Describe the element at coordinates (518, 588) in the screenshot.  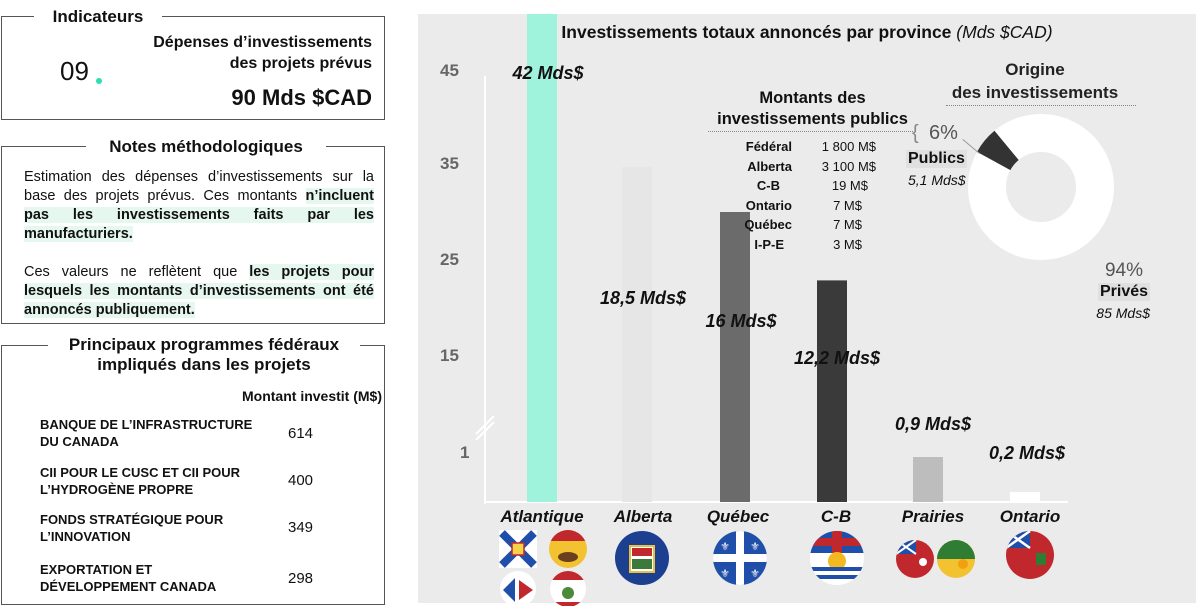
I see `flag-newfoundland-icon` at that location.